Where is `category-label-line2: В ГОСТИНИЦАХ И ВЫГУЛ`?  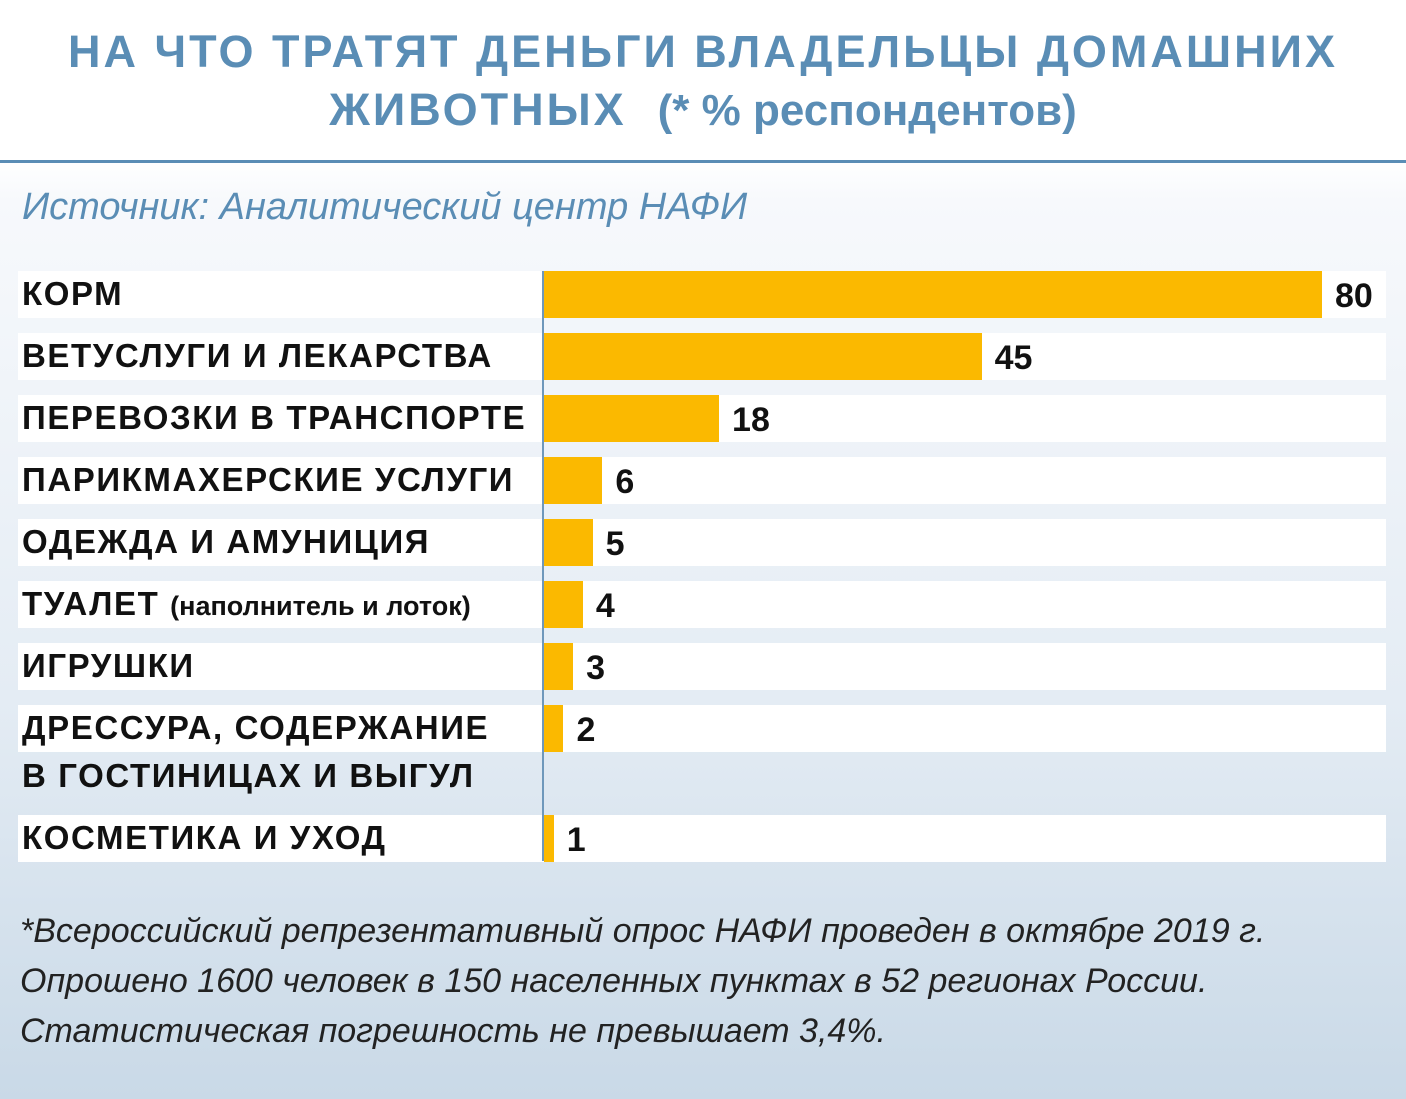
category-label-line2: В ГОСТИНИЦАХ И ВЫГУЛ is located at coordinates (248, 775).